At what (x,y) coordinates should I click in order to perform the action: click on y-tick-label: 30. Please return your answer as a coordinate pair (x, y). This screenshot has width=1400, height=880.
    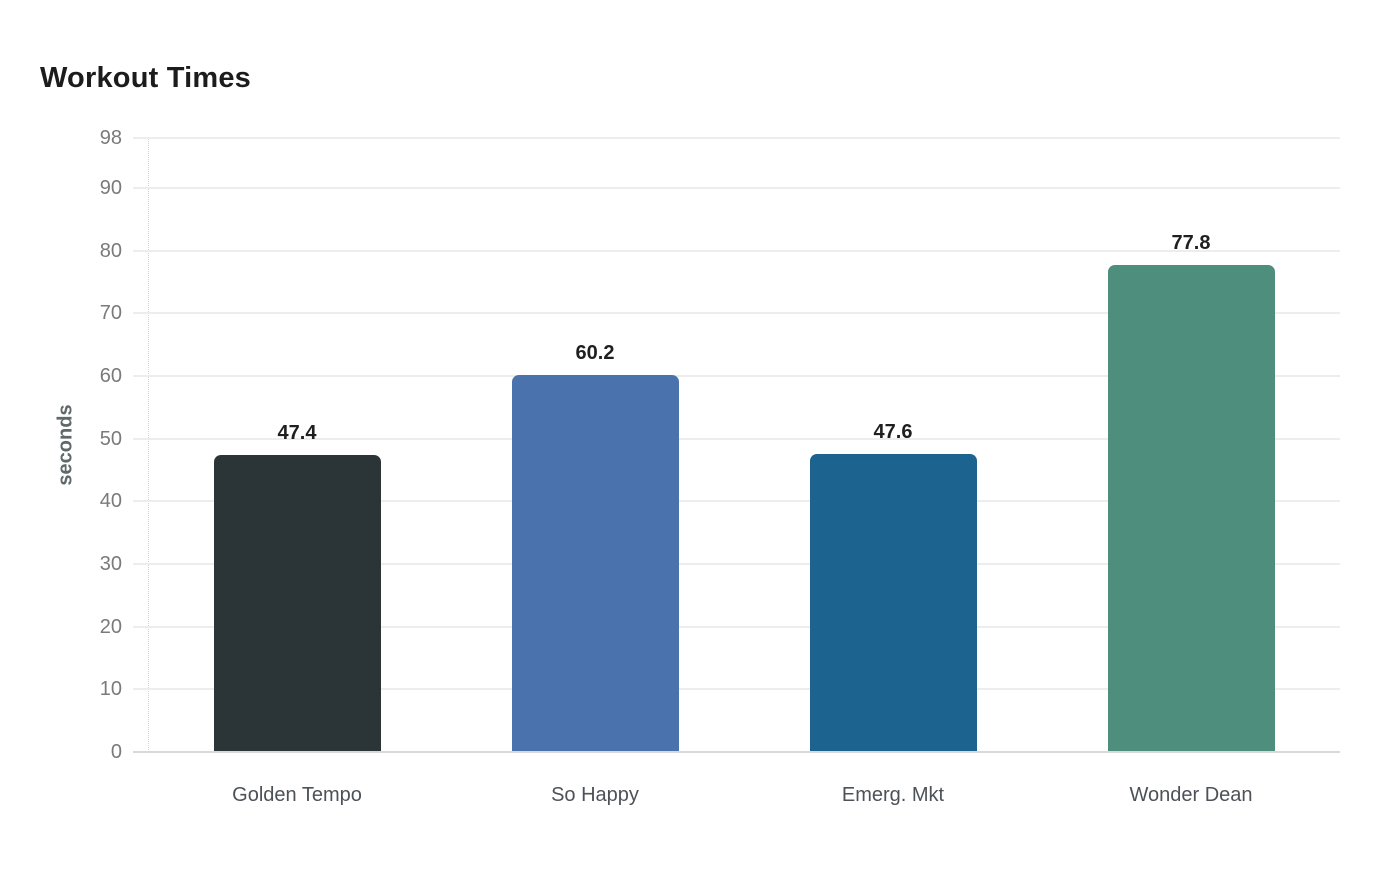
    Looking at the image, I should click on (110, 564).